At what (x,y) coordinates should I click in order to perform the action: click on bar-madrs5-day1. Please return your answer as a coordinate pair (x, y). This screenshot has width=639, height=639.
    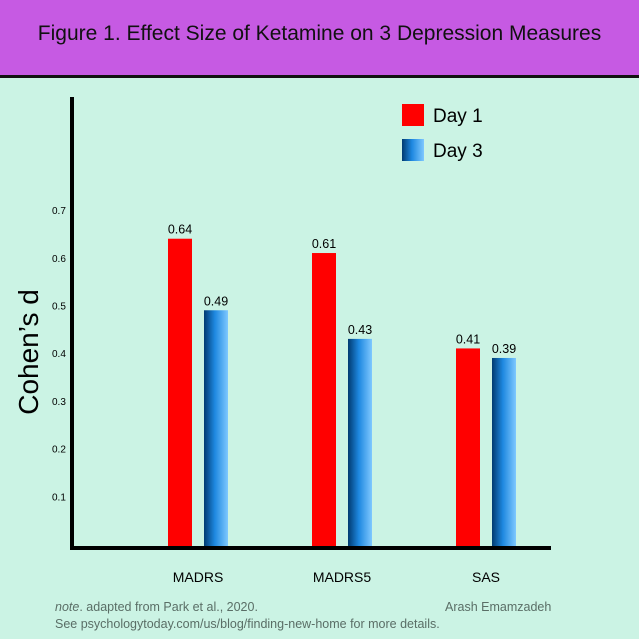
    Looking at the image, I should click on (324, 400).